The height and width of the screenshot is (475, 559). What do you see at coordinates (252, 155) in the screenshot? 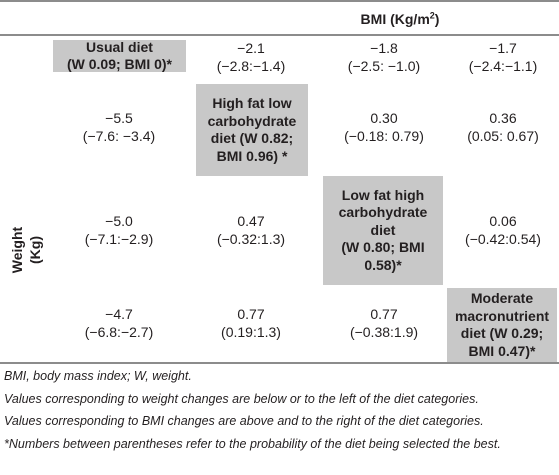
I see `cell-line: BMI 0.96) *` at bounding box center [252, 155].